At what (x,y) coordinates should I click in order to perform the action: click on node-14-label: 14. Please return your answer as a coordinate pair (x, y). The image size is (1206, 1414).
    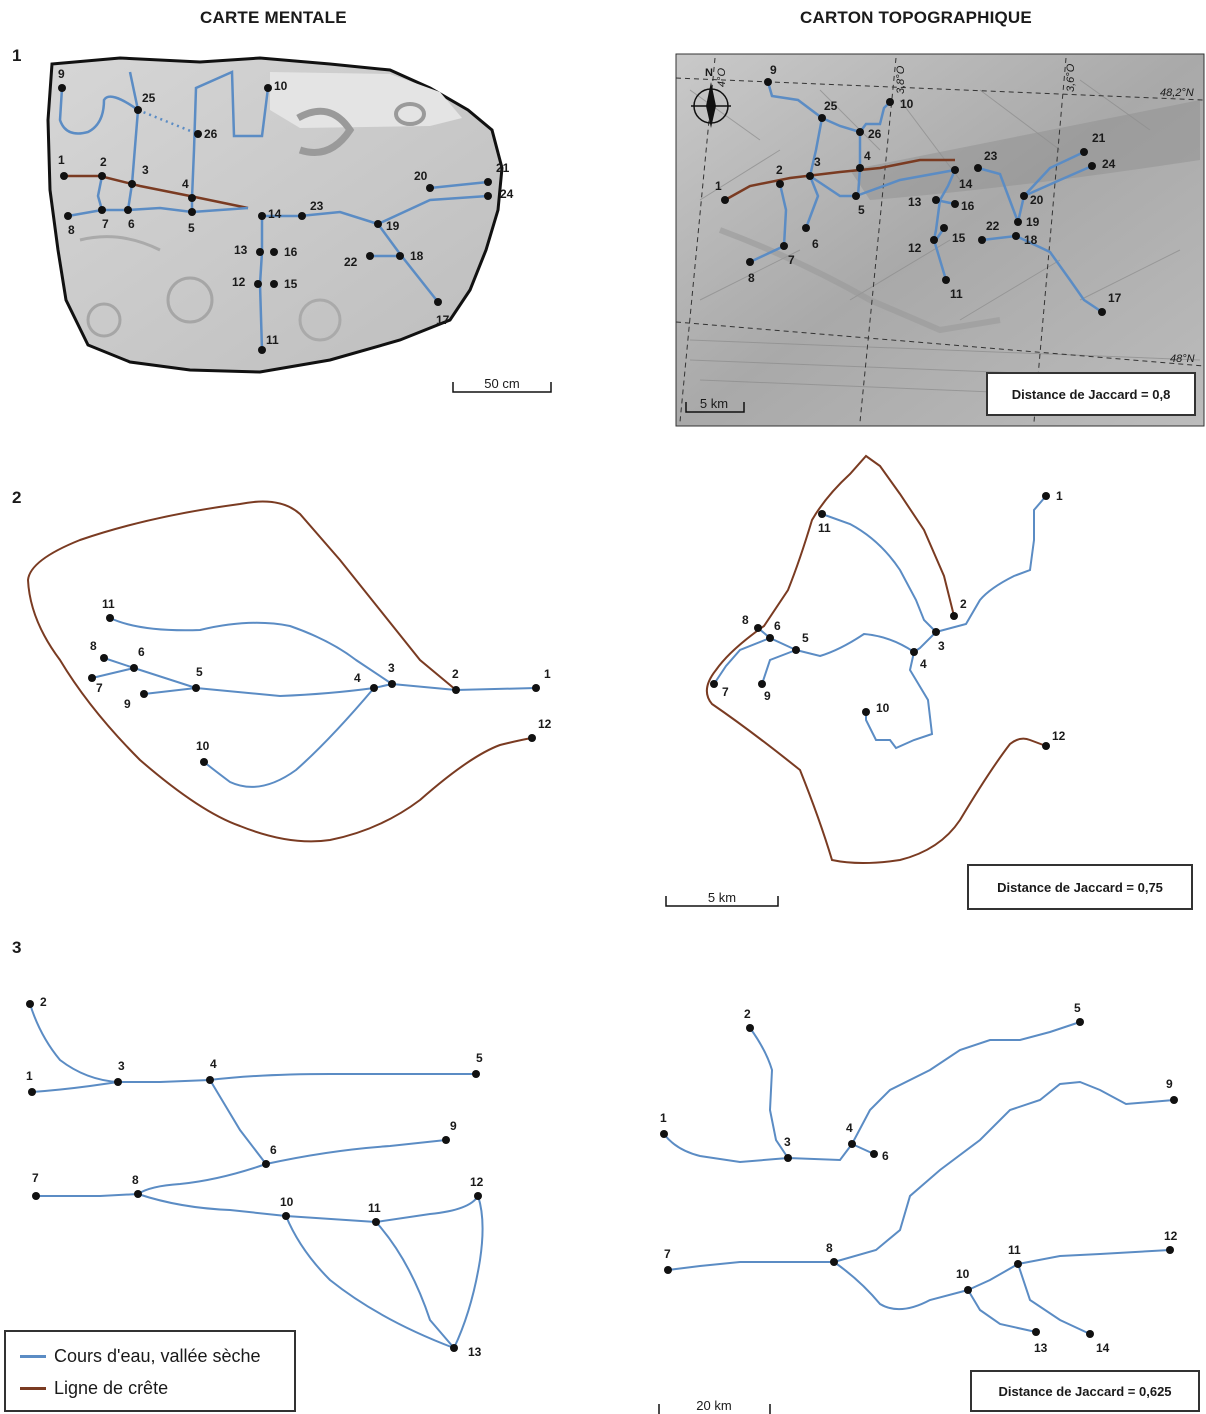
    Looking at the image, I should click on (966, 184).